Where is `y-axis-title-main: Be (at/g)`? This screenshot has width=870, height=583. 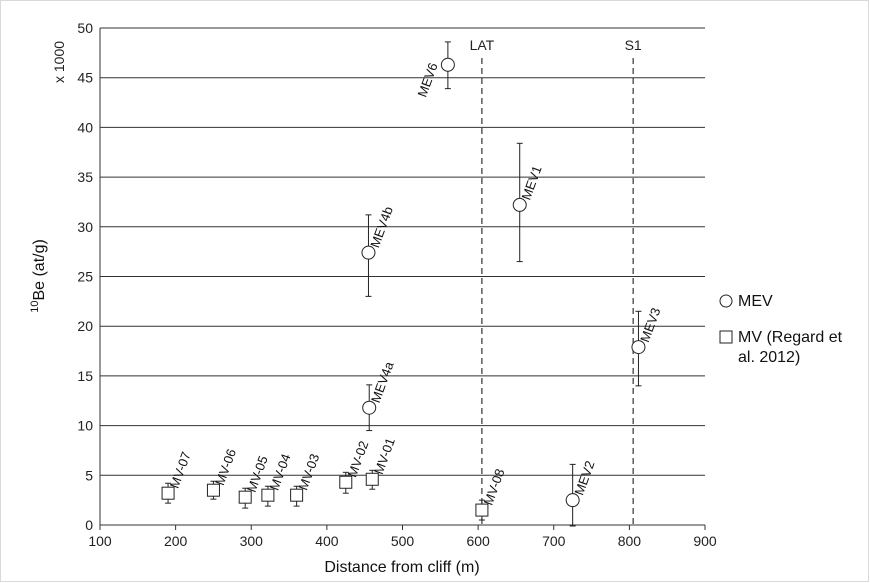 y-axis-title-main: Be (at/g) is located at coordinates (39, 269).